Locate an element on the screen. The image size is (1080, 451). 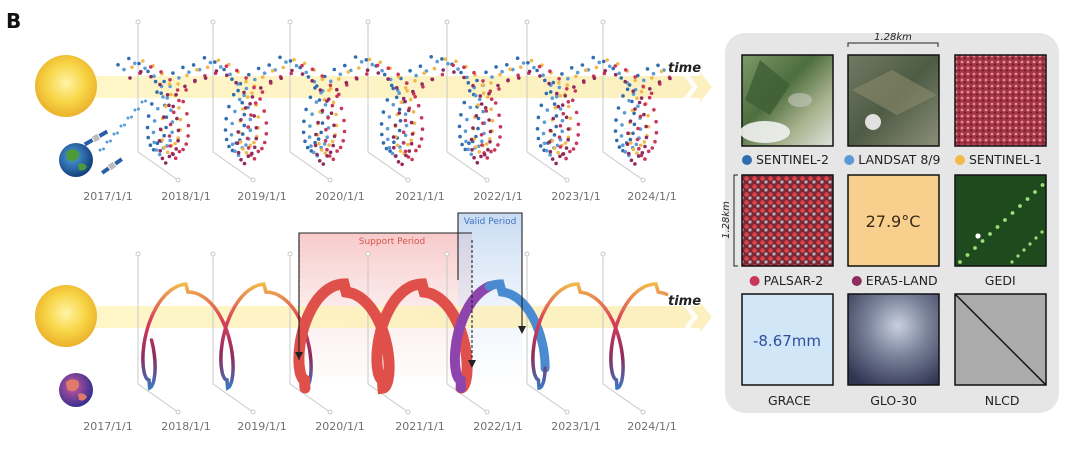
bottom-beam-chevron is located at coordinates (691, 317).